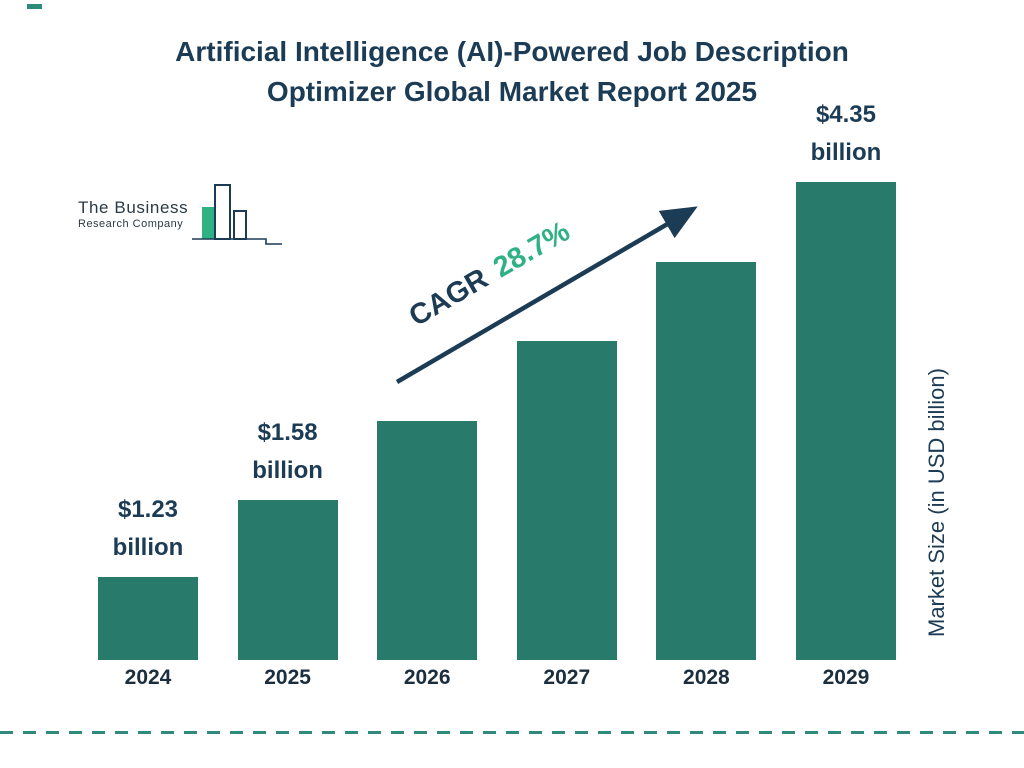  What do you see at coordinates (148, 677) in the screenshot?
I see `x-axis-label-2024: 2024` at bounding box center [148, 677].